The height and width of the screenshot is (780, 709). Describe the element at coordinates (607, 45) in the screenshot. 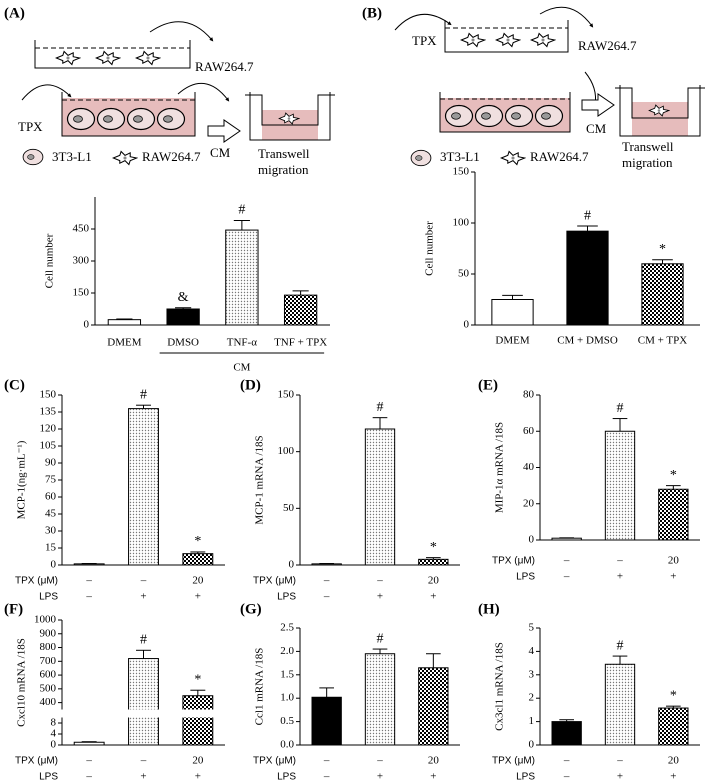

I see `diagram-text: RAW264.7` at that location.